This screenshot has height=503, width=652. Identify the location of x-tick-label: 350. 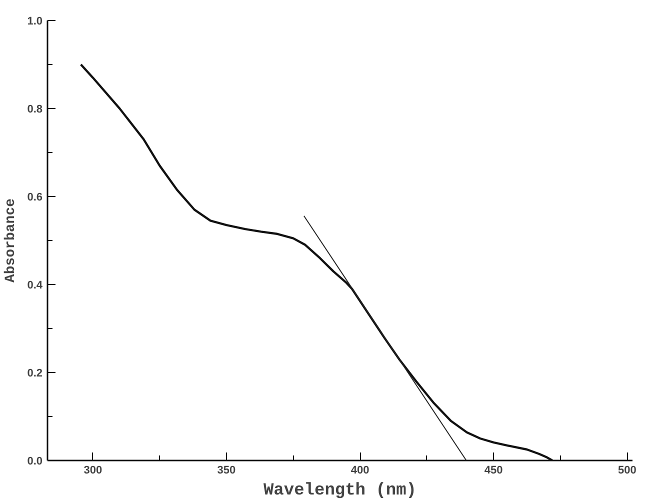
(226, 470).